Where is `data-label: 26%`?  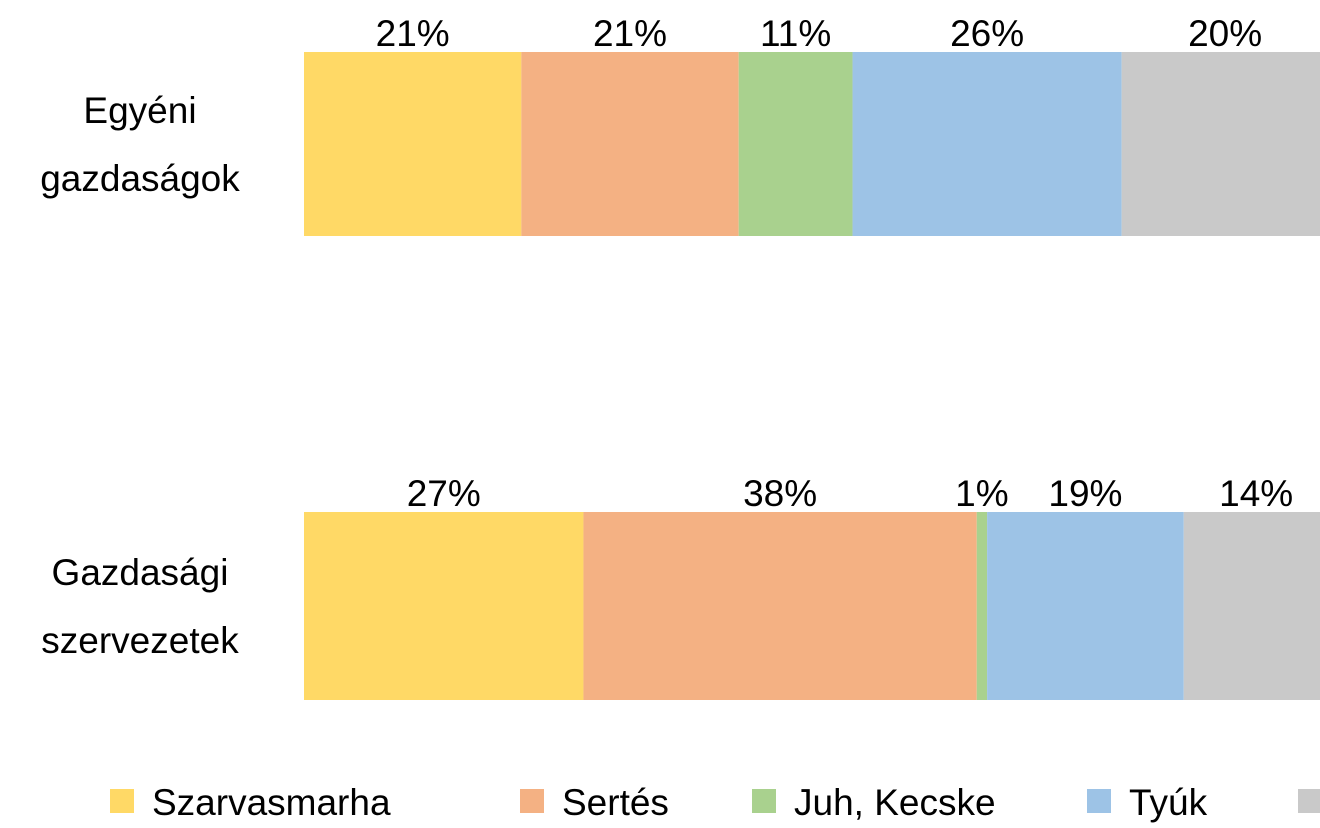 data-label: 26% is located at coordinates (987, 33).